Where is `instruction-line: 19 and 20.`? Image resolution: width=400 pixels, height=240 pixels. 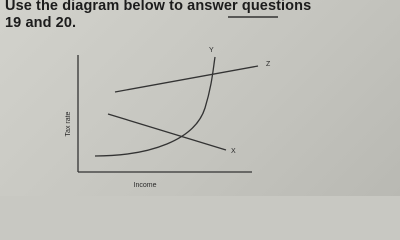 instruction-line: 19 and 20. is located at coordinates (41, 23).